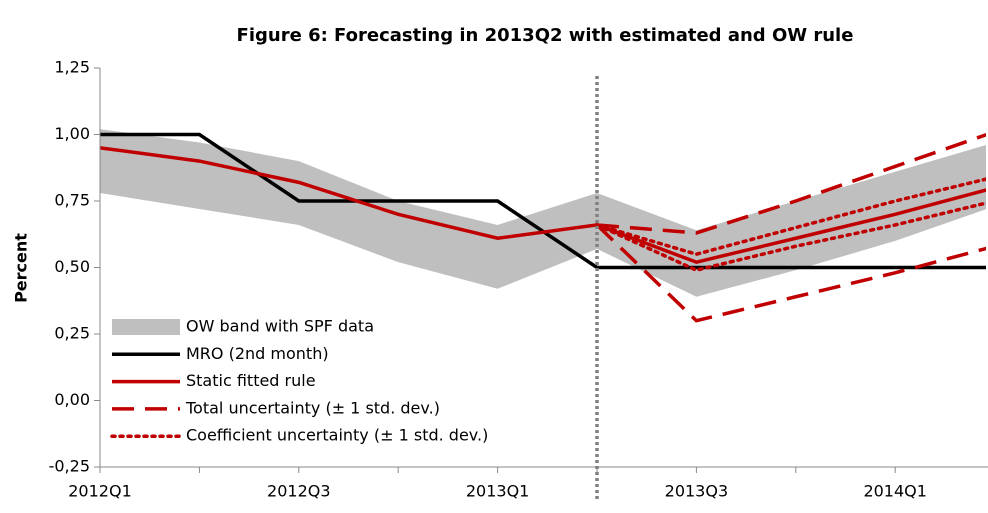 The image size is (988, 513). What do you see at coordinates (337, 435) in the screenshot?
I see `legend-label: Coefficient uncertainty (± 1 std. dev.)` at bounding box center [337, 435].